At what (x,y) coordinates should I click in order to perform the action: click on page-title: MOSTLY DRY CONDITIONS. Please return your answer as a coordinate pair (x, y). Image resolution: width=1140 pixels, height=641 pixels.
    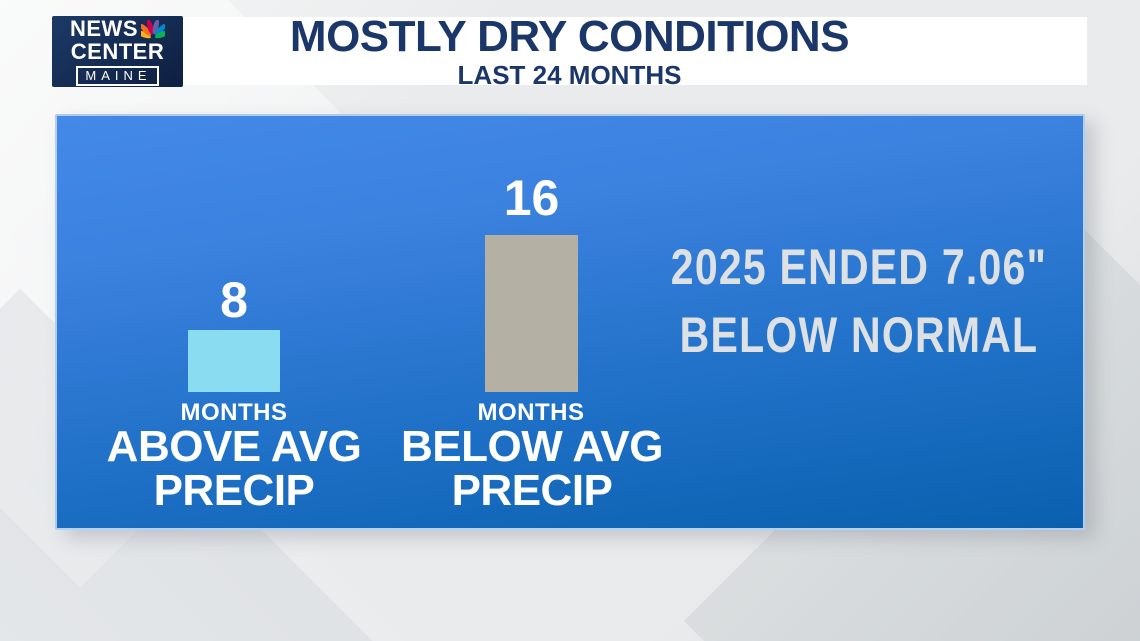
    Looking at the image, I should click on (569, 36).